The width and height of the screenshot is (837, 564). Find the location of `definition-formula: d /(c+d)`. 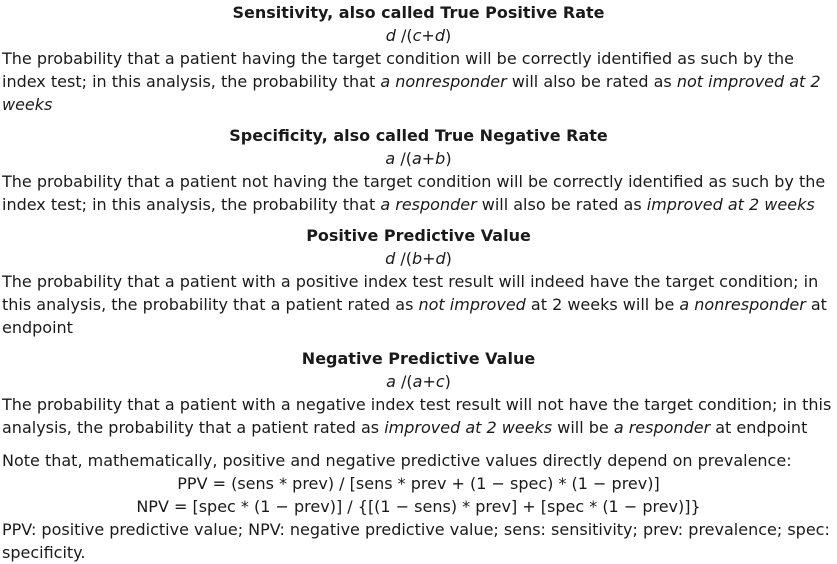

definition-formula: d /(c+d) is located at coordinates (418, 35).